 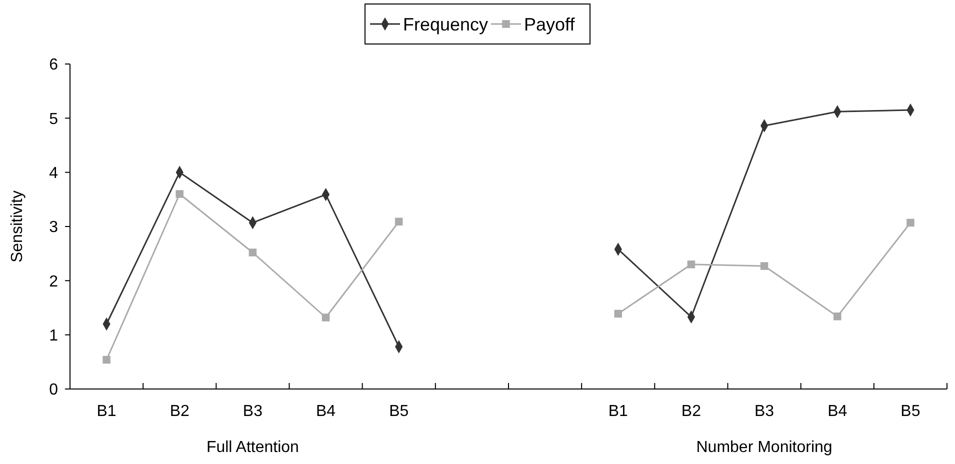 What do you see at coordinates (53, 119) in the screenshot?
I see `y-tick-label: 5` at bounding box center [53, 119].